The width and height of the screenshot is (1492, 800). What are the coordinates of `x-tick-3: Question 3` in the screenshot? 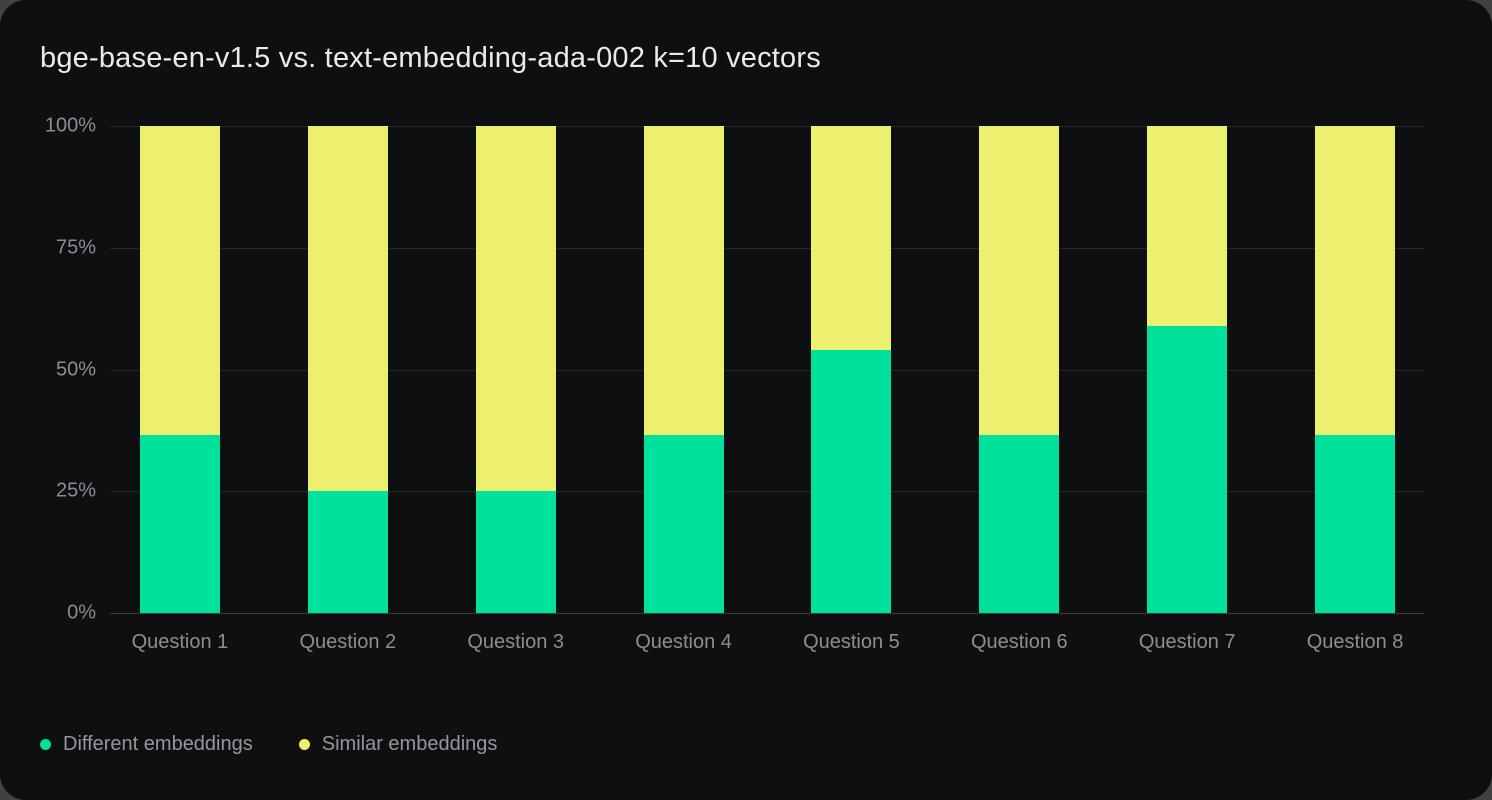 It's located at (516, 642).